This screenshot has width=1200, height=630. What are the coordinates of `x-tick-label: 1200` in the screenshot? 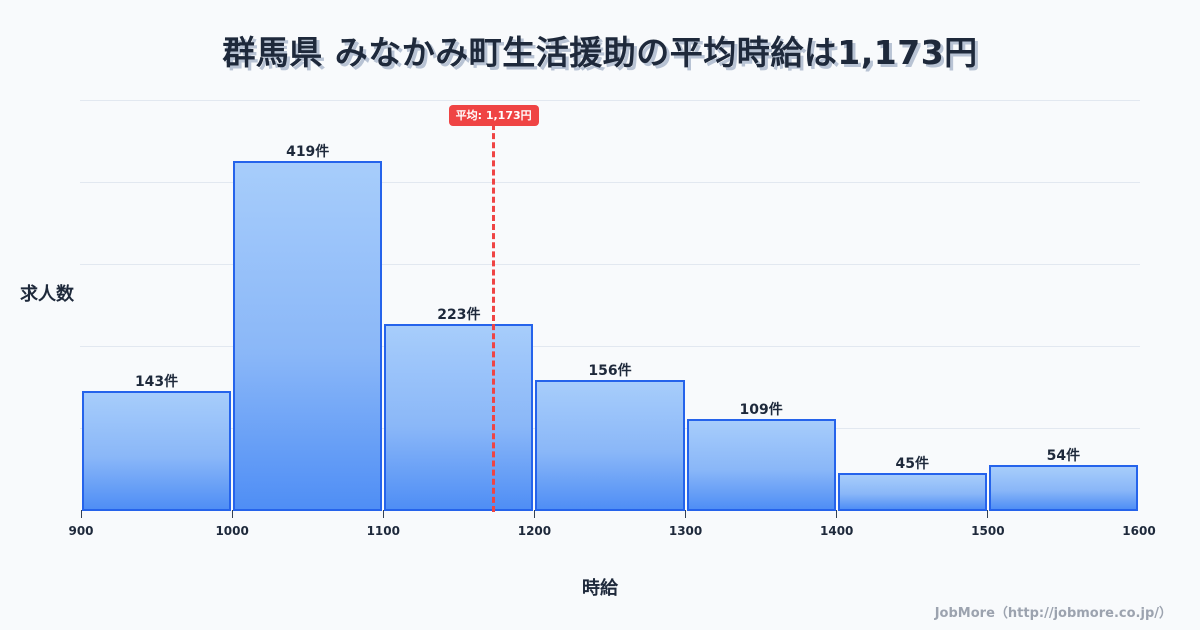 It's located at (534, 531).